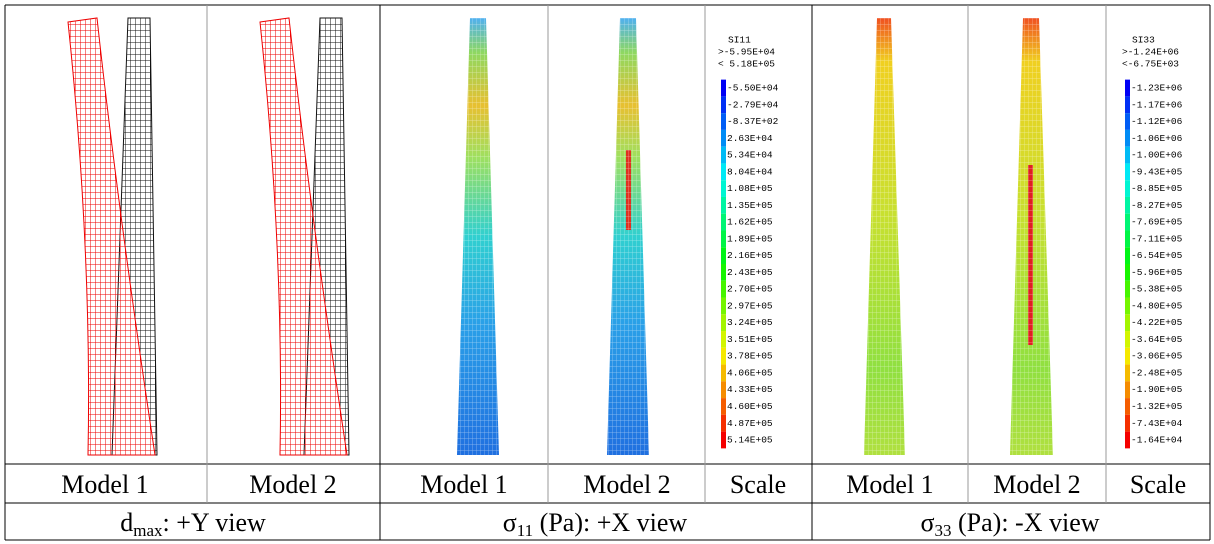 Image resolution: width=1214 pixels, height=544 pixels. I want to click on scale-level: -3.64E+05, so click(1157, 339).